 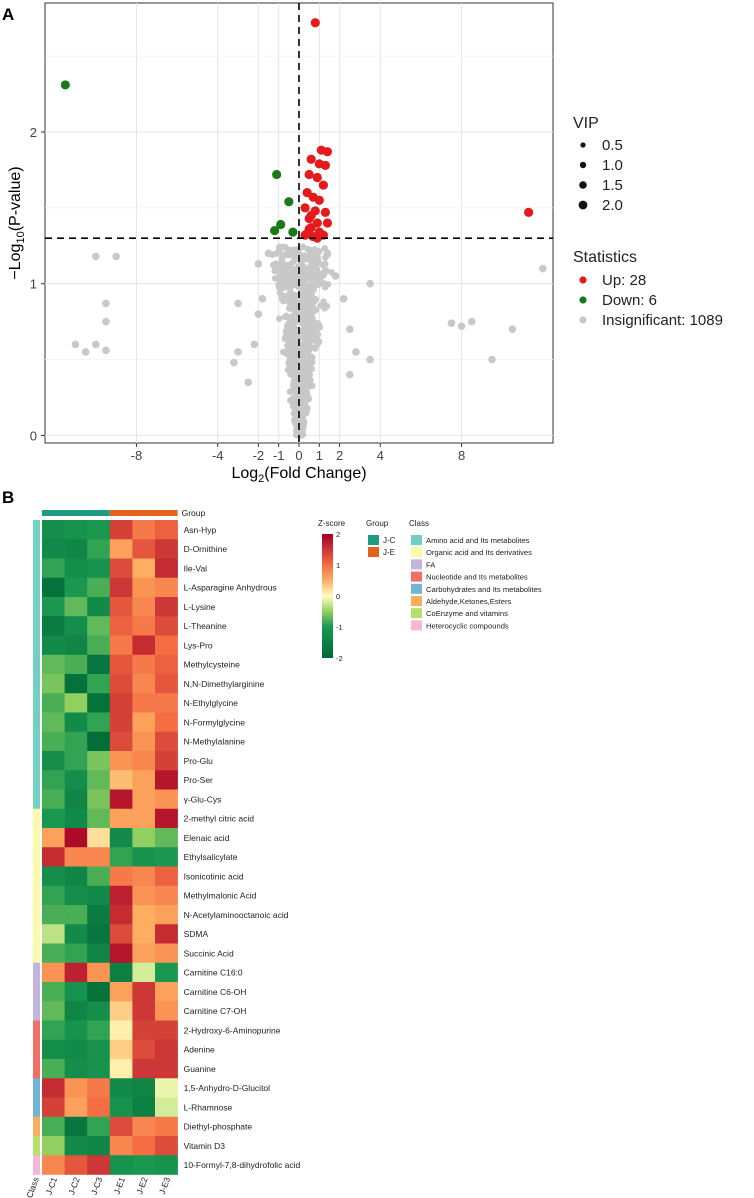 I want to click on column-label: J-E2, so click(x=141, y=1186).